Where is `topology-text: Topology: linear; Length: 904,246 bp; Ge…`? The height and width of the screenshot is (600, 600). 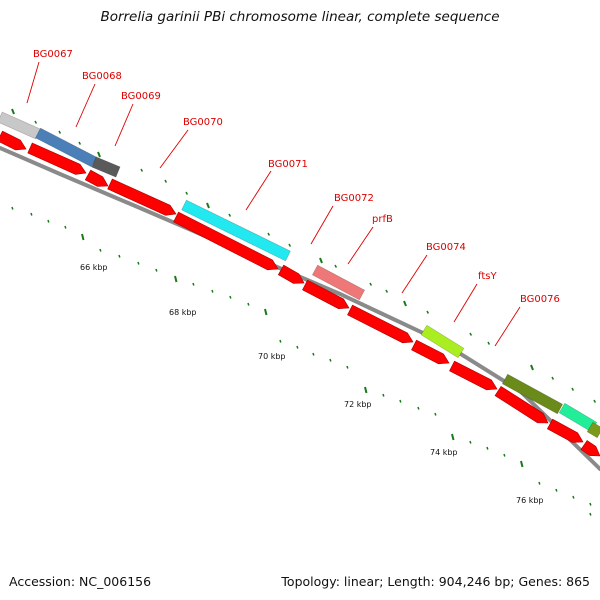 topology-text: Topology: linear; Length: 904,246 bp; Ge… is located at coordinates (435, 581).